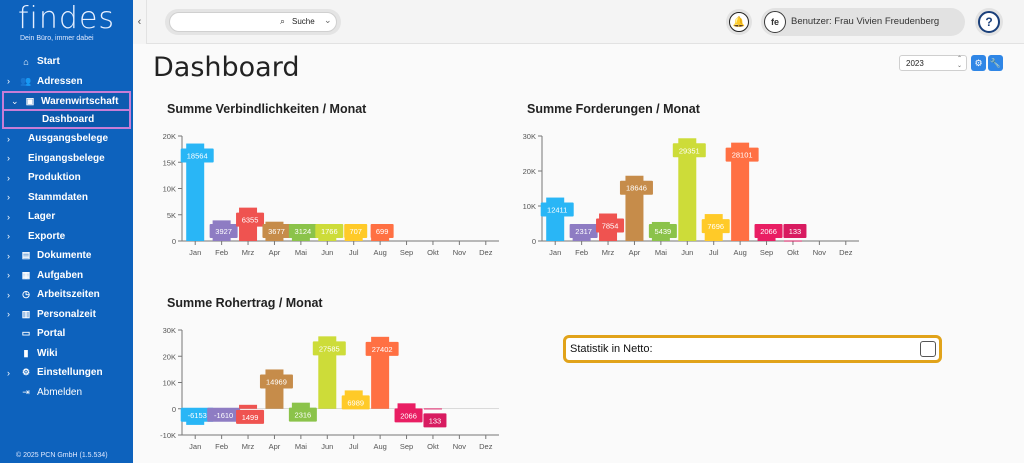 The height and width of the screenshot is (463, 1024). I want to click on x-tick-label: Mrz, so click(608, 252).